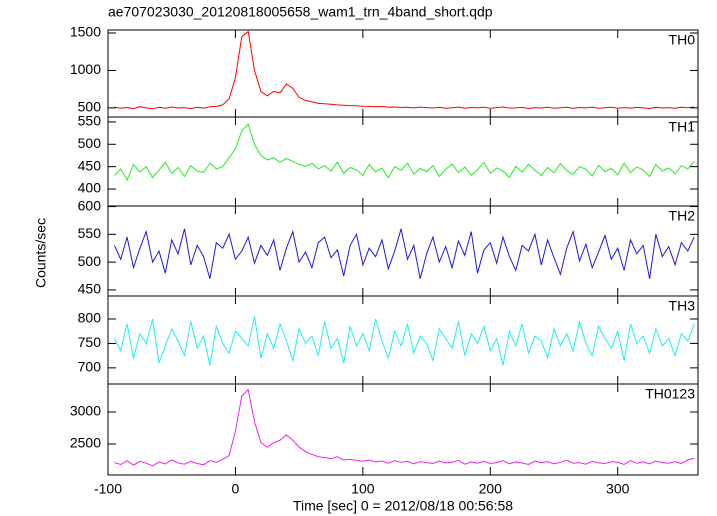  Describe the element at coordinates (670, 394) in the screenshot. I see `panel-label: TH0123` at that location.